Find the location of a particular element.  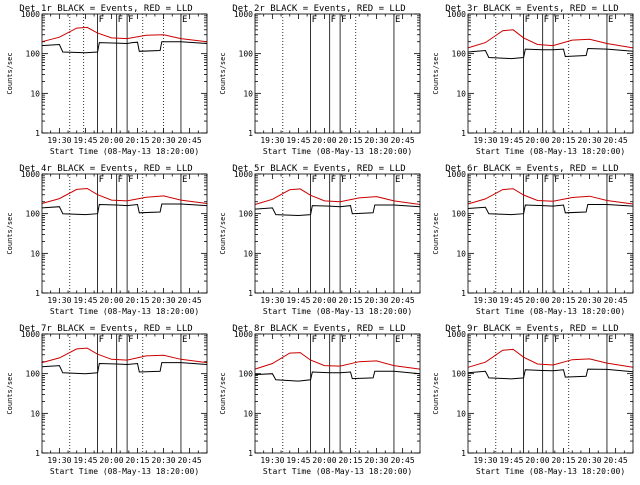

chart-title: Det 4r BLACK = Events, RED = LLD is located at coordinates (105, 169).